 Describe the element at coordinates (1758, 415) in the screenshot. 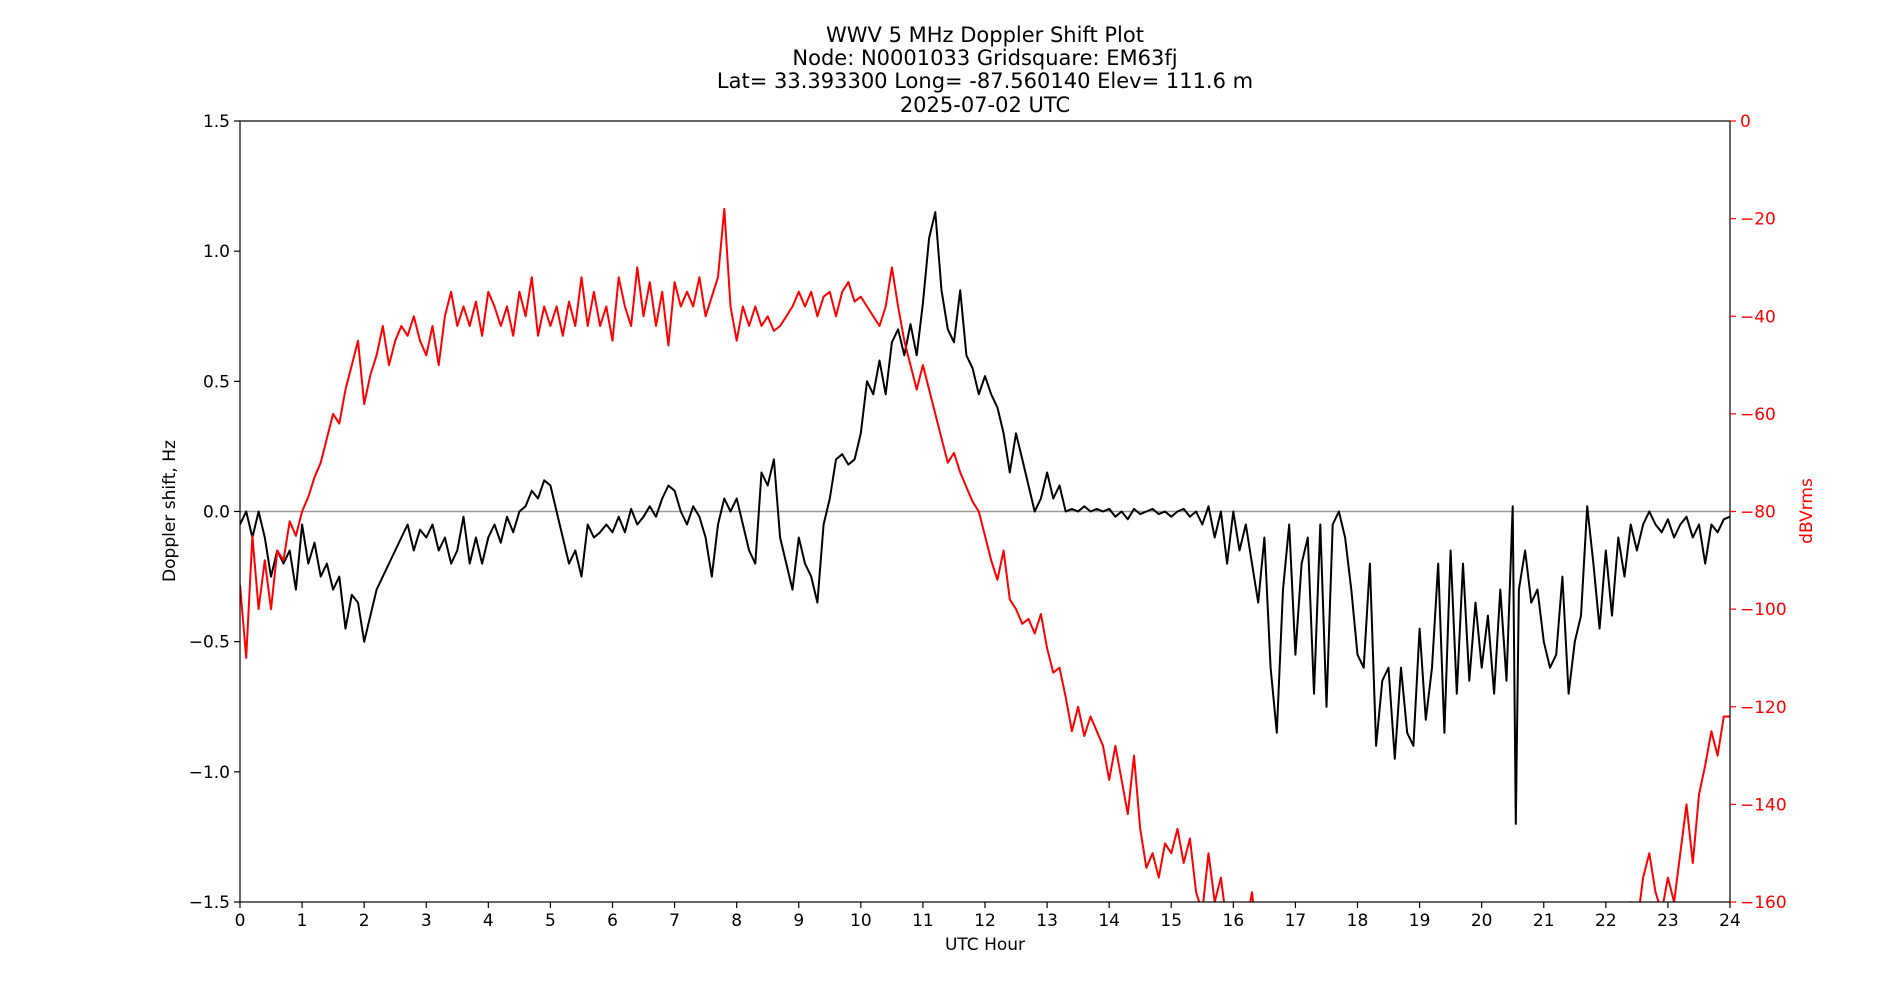

I see `y2-tick-label: −60` at that location.